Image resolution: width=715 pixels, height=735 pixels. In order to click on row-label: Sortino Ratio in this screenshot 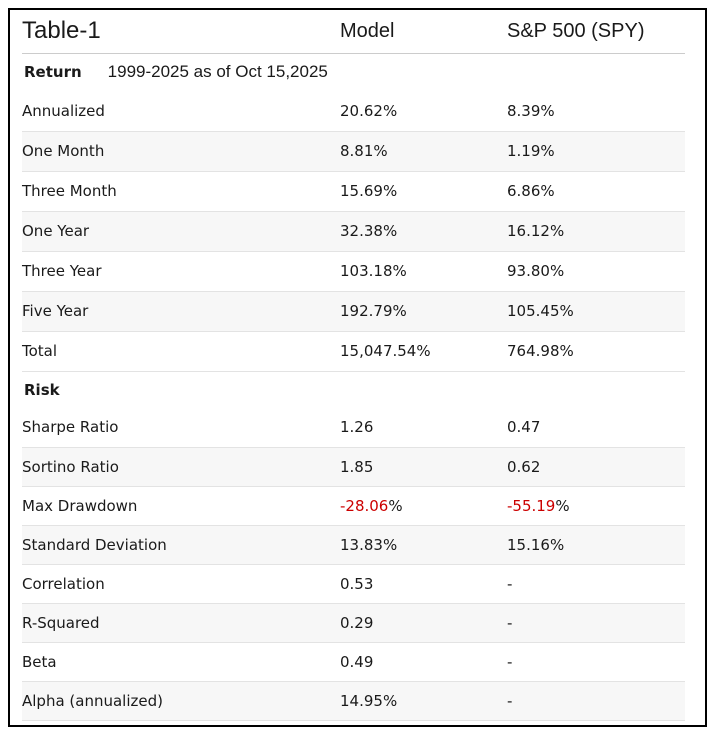, I will do `click(181, 467)`.